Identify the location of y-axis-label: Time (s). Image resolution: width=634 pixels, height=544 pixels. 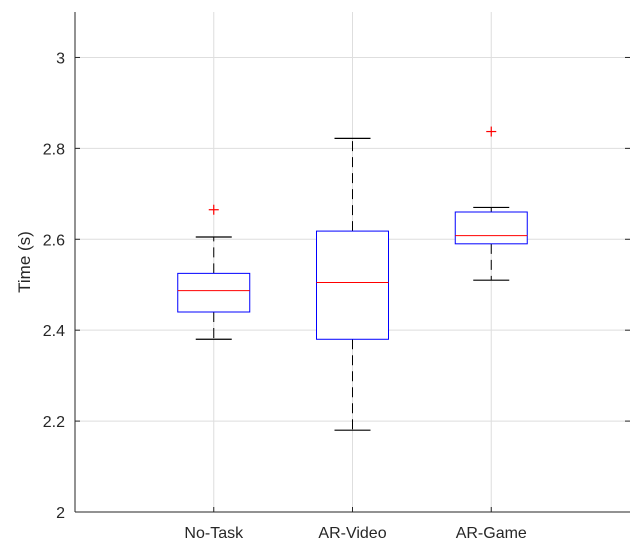
(24, 262).